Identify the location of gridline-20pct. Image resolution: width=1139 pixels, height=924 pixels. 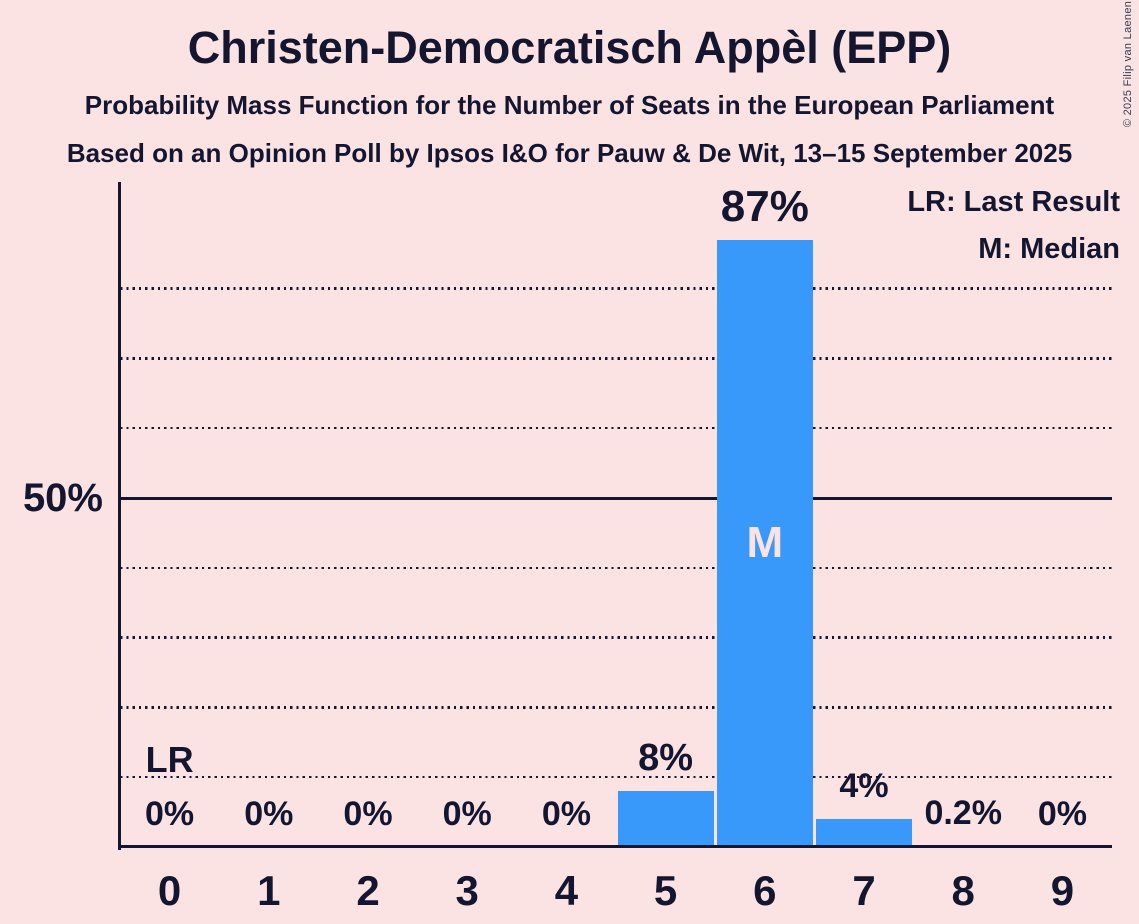
(616, 707).